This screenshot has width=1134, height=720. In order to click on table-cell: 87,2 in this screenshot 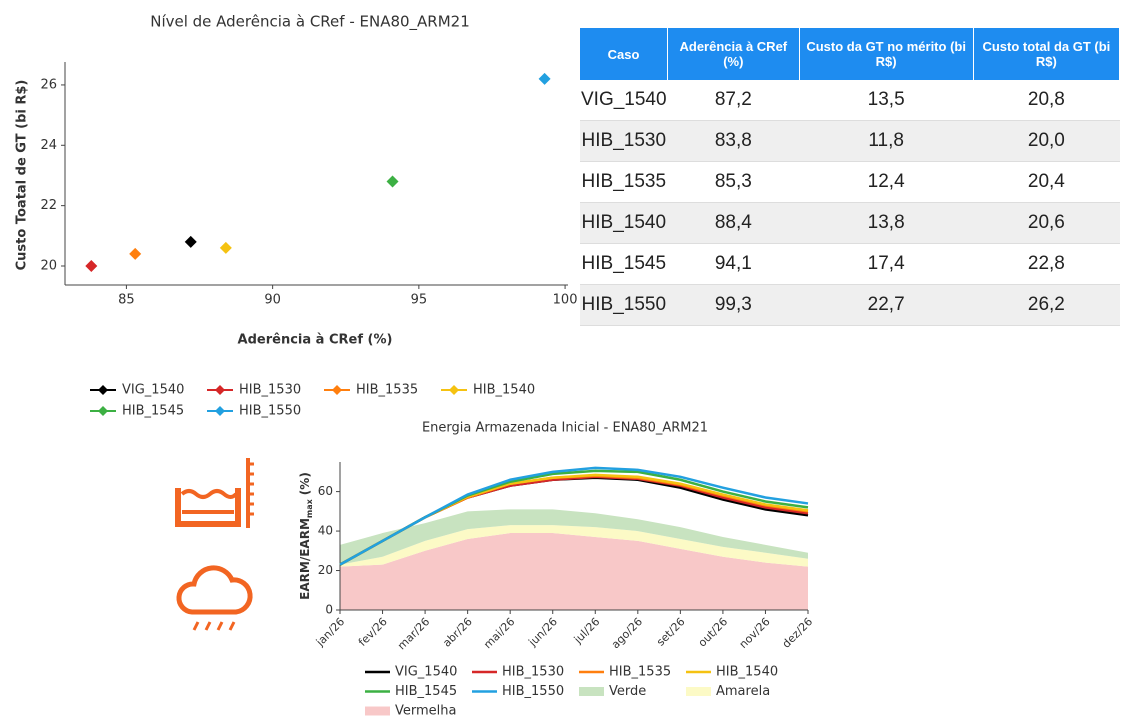, I will do `click(733, 100)`.